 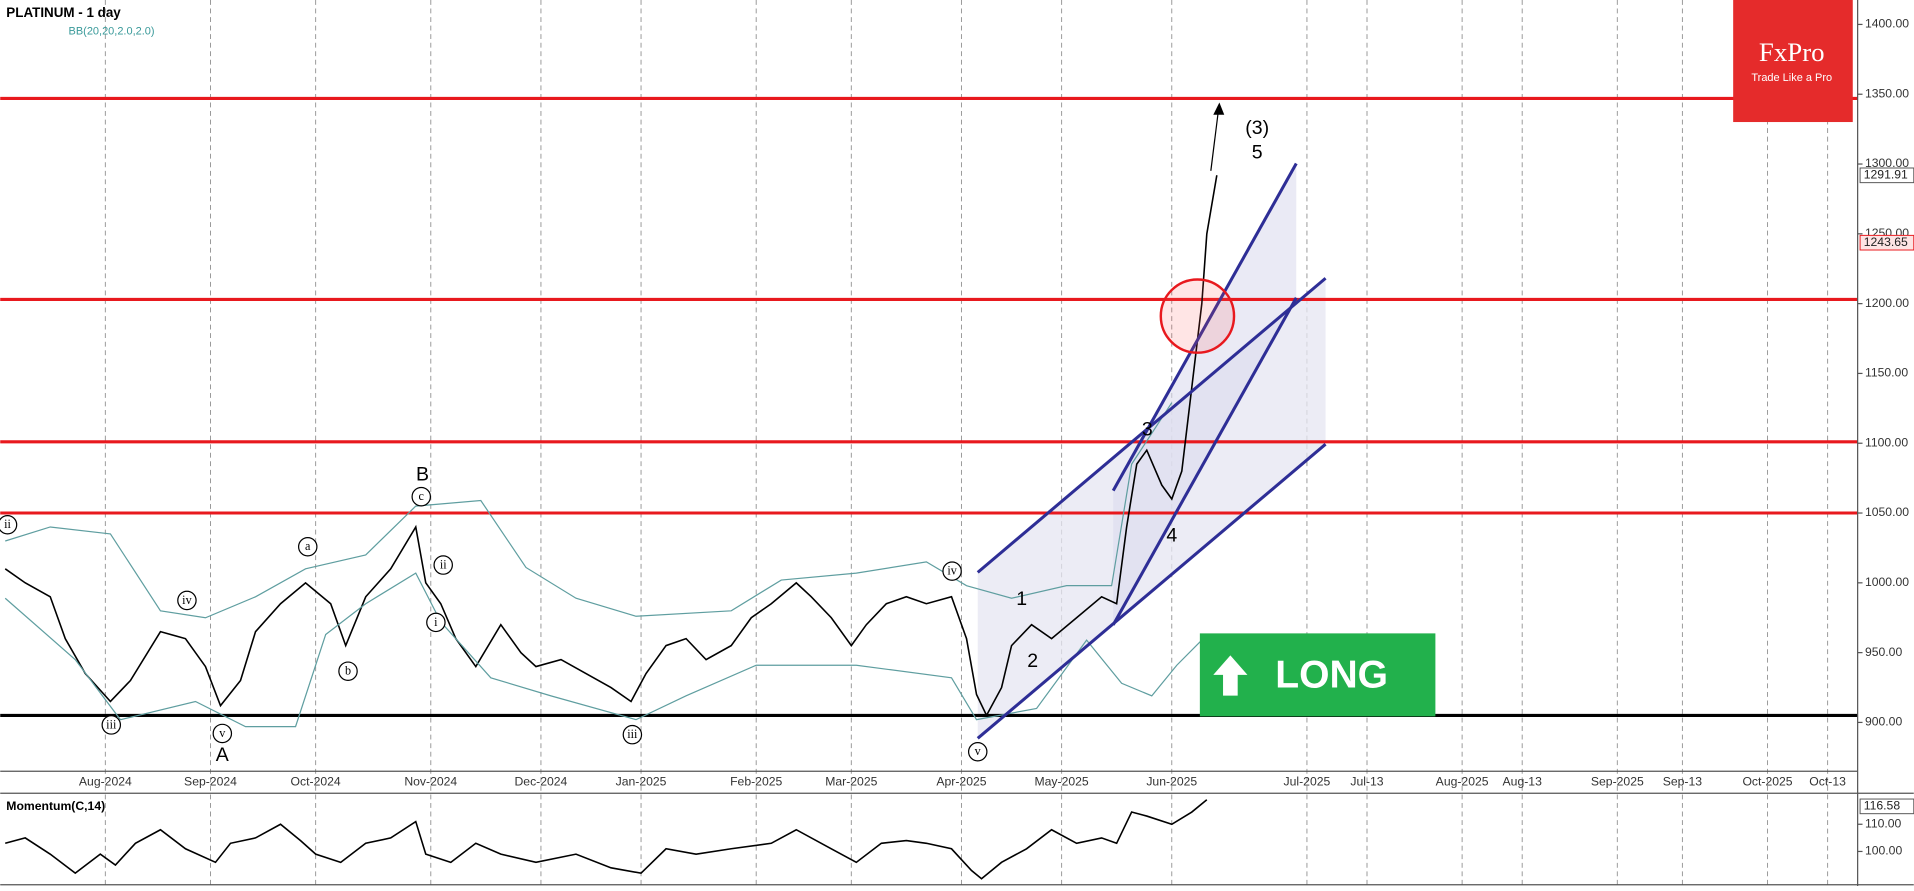 I want to click on logo-box, so click(x=1793, y=61).